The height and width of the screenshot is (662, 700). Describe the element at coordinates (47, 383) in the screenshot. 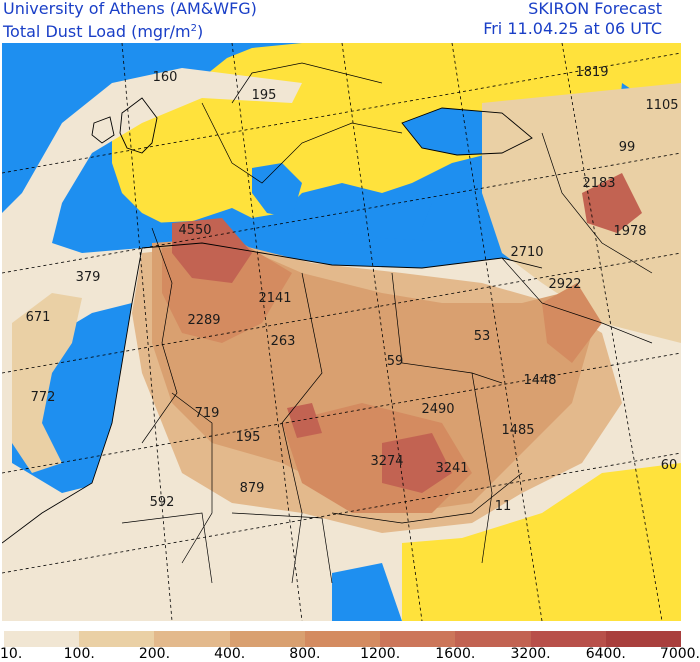

I see `atlantic-plume-core` at that location.